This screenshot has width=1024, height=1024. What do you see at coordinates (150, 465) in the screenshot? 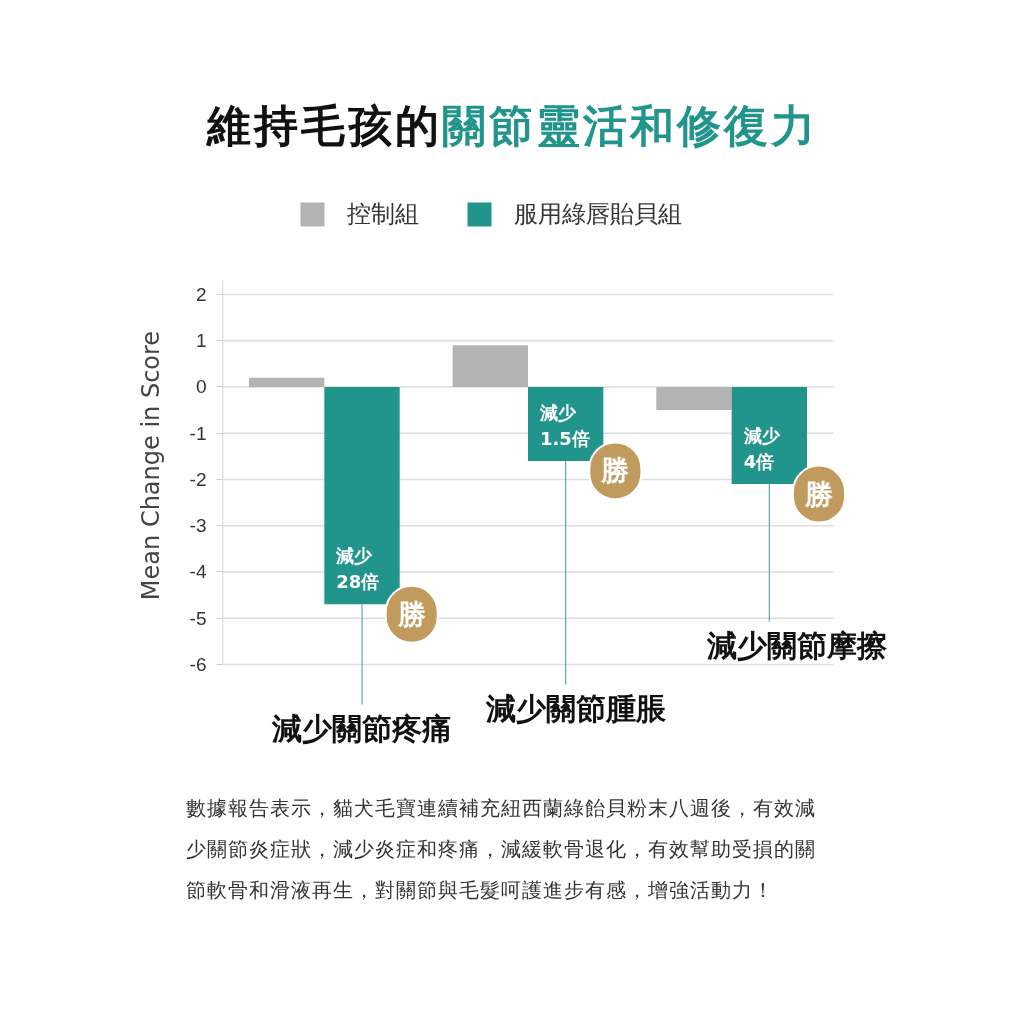
I see `y-axis-title: Mean Change in Score` at bounding box center [150, 465].